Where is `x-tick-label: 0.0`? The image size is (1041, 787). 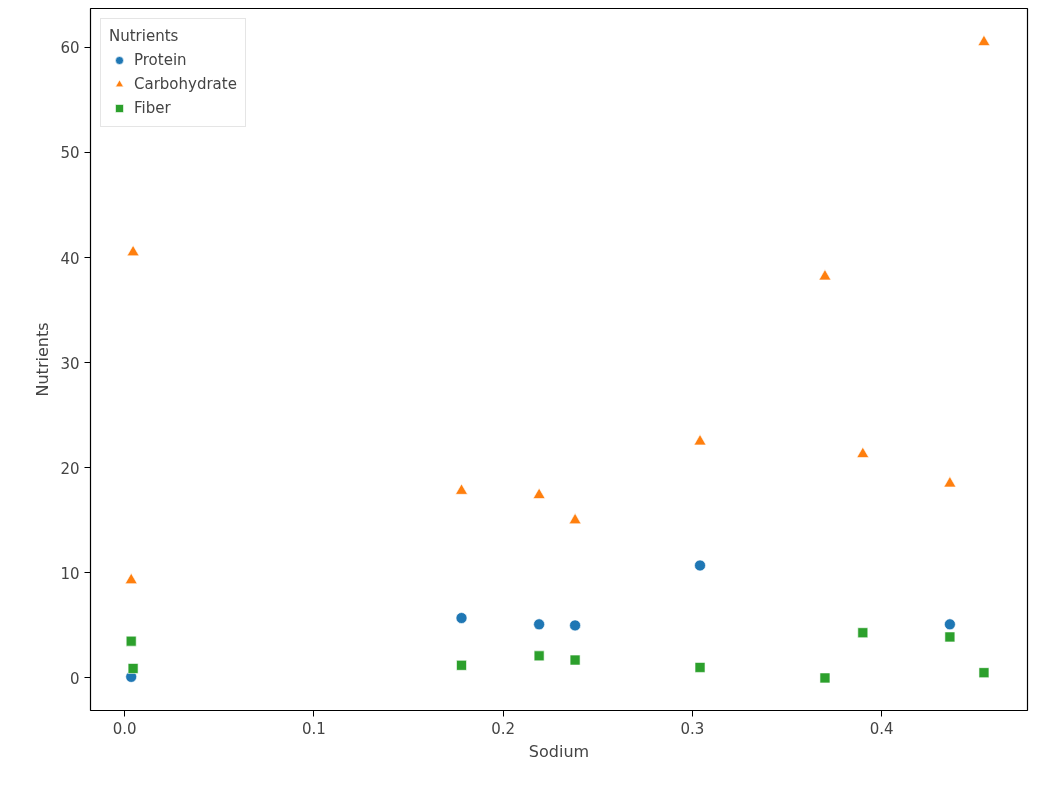 x-tick-label: 0.0 is located at coordinates (124, 728).